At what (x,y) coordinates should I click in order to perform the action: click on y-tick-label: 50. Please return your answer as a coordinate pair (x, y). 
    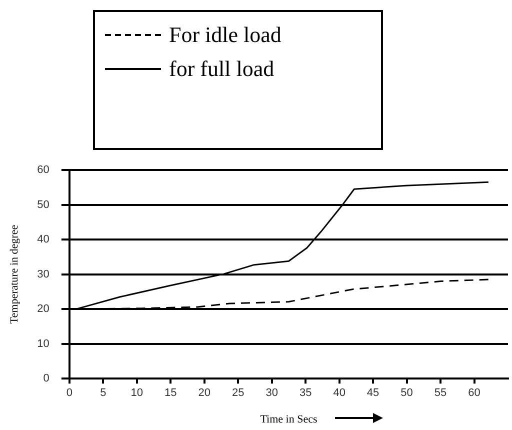
    Looking at the image, I should click on (43, 204).